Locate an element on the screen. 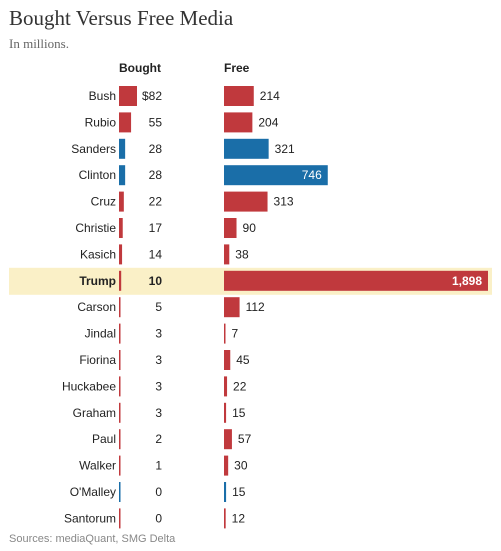 Image resolution: width=501 pixels, height=551 pixels. free-value-label: 12 is located at coordinates (239, 518).